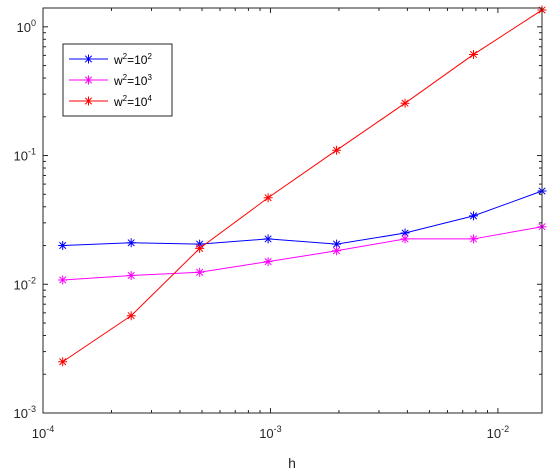 This screenshot has width=550, height=476. What do you see at coordinates (26, 26) in the screenshot?
I see `y-tick-label: 10⁰` at bounding box center [26, 26].